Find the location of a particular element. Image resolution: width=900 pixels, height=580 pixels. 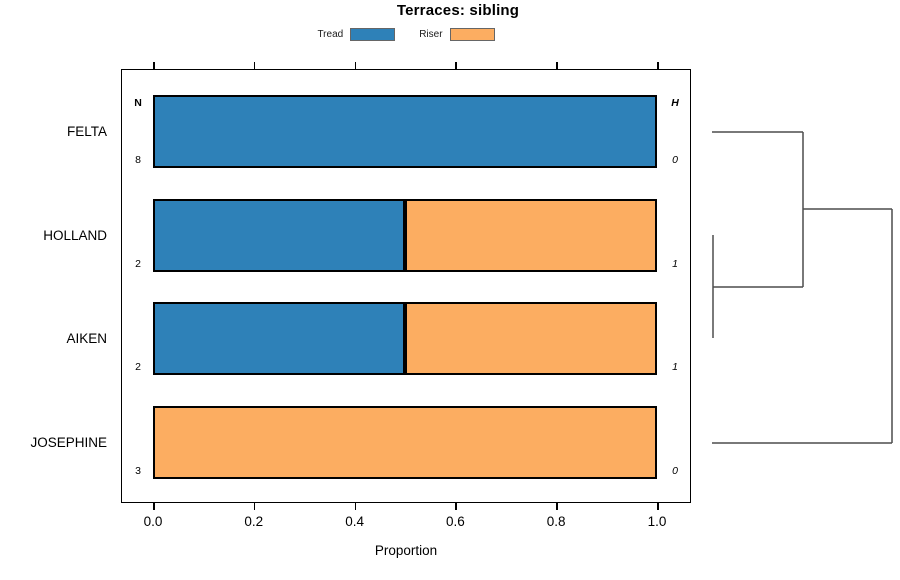

x-tick-label: 0.2 is located at coordinates (254, 521).